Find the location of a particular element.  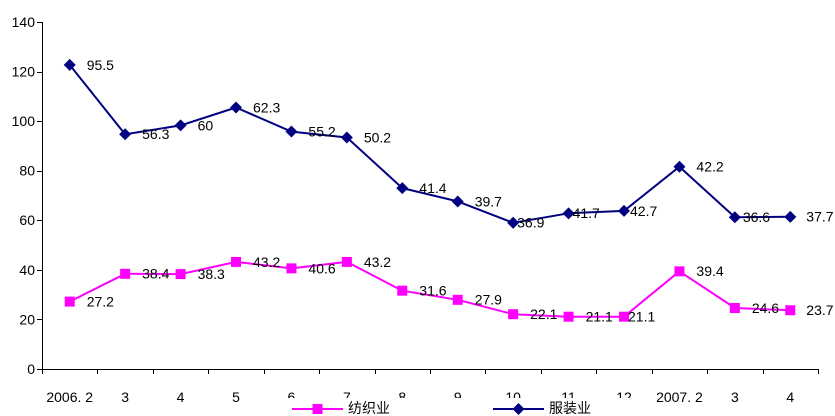

data-label-textile: 27.2 is located at coordinates (100, 301).